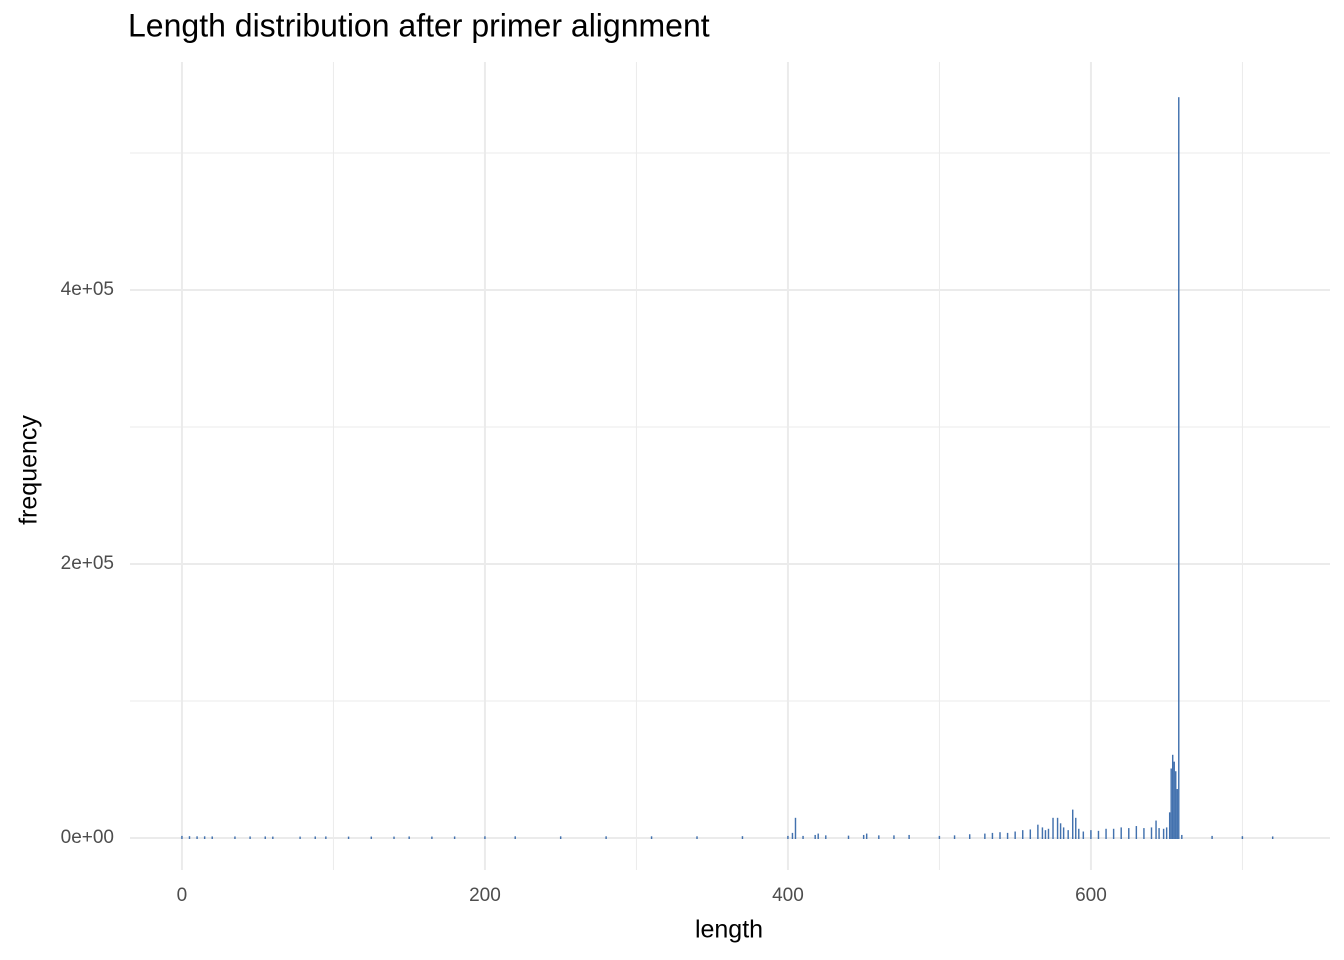 The image size is (1344, 960). Describe the element at coordinates (182, 895) in the screenshot. I see `x-tick-label: 0` at that location.